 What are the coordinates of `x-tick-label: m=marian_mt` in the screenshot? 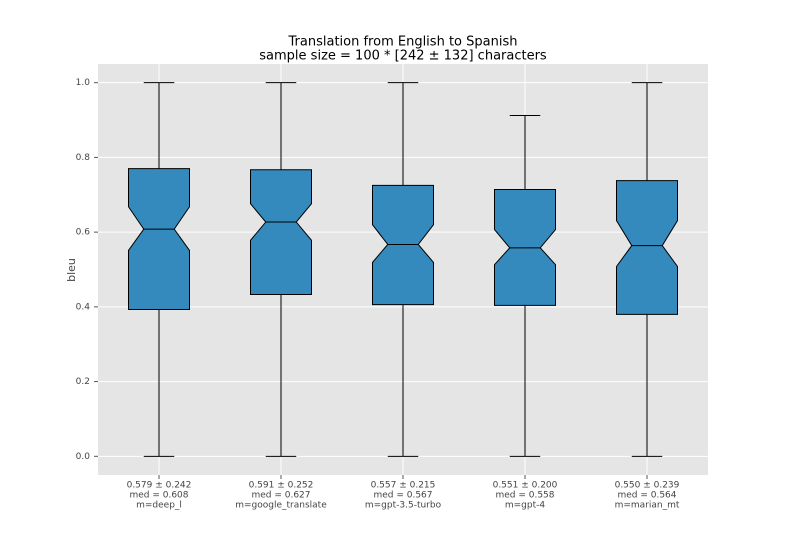 It's located at (647, 506).